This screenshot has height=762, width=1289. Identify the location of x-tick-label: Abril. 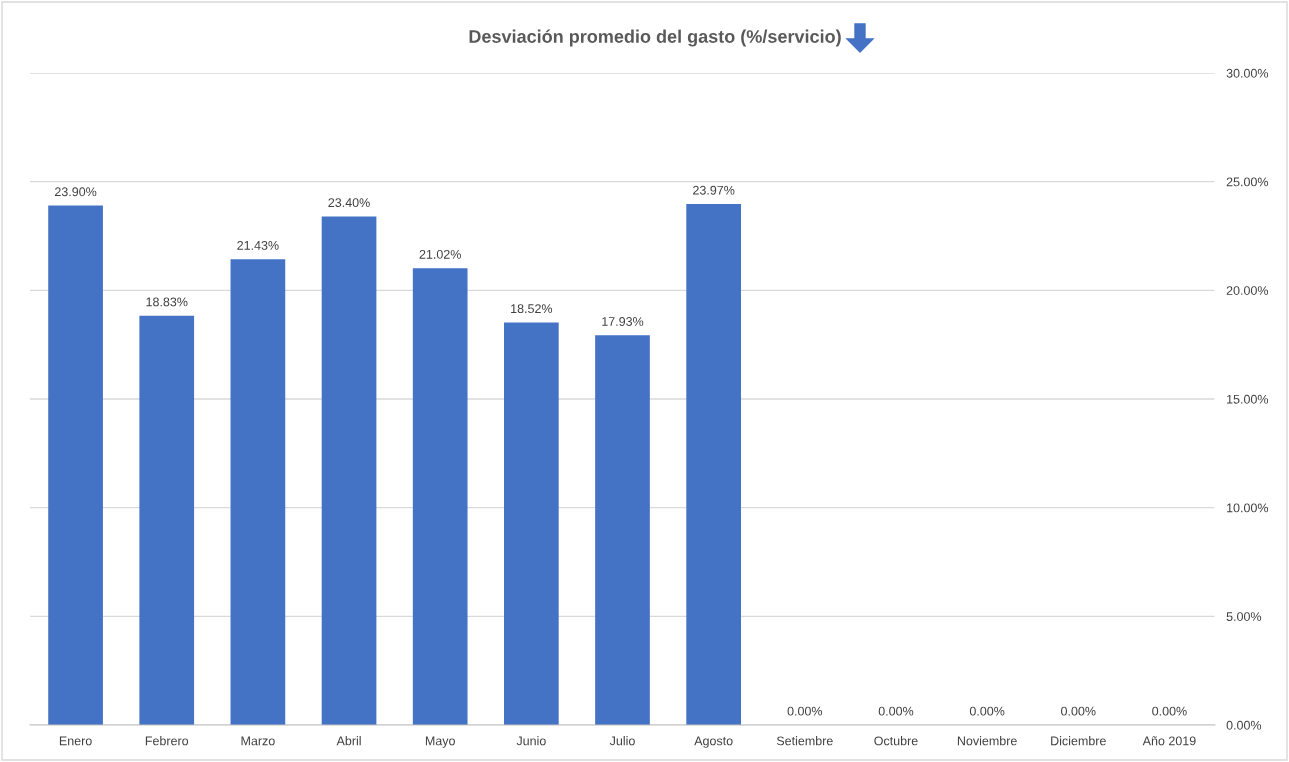
(348, 741).